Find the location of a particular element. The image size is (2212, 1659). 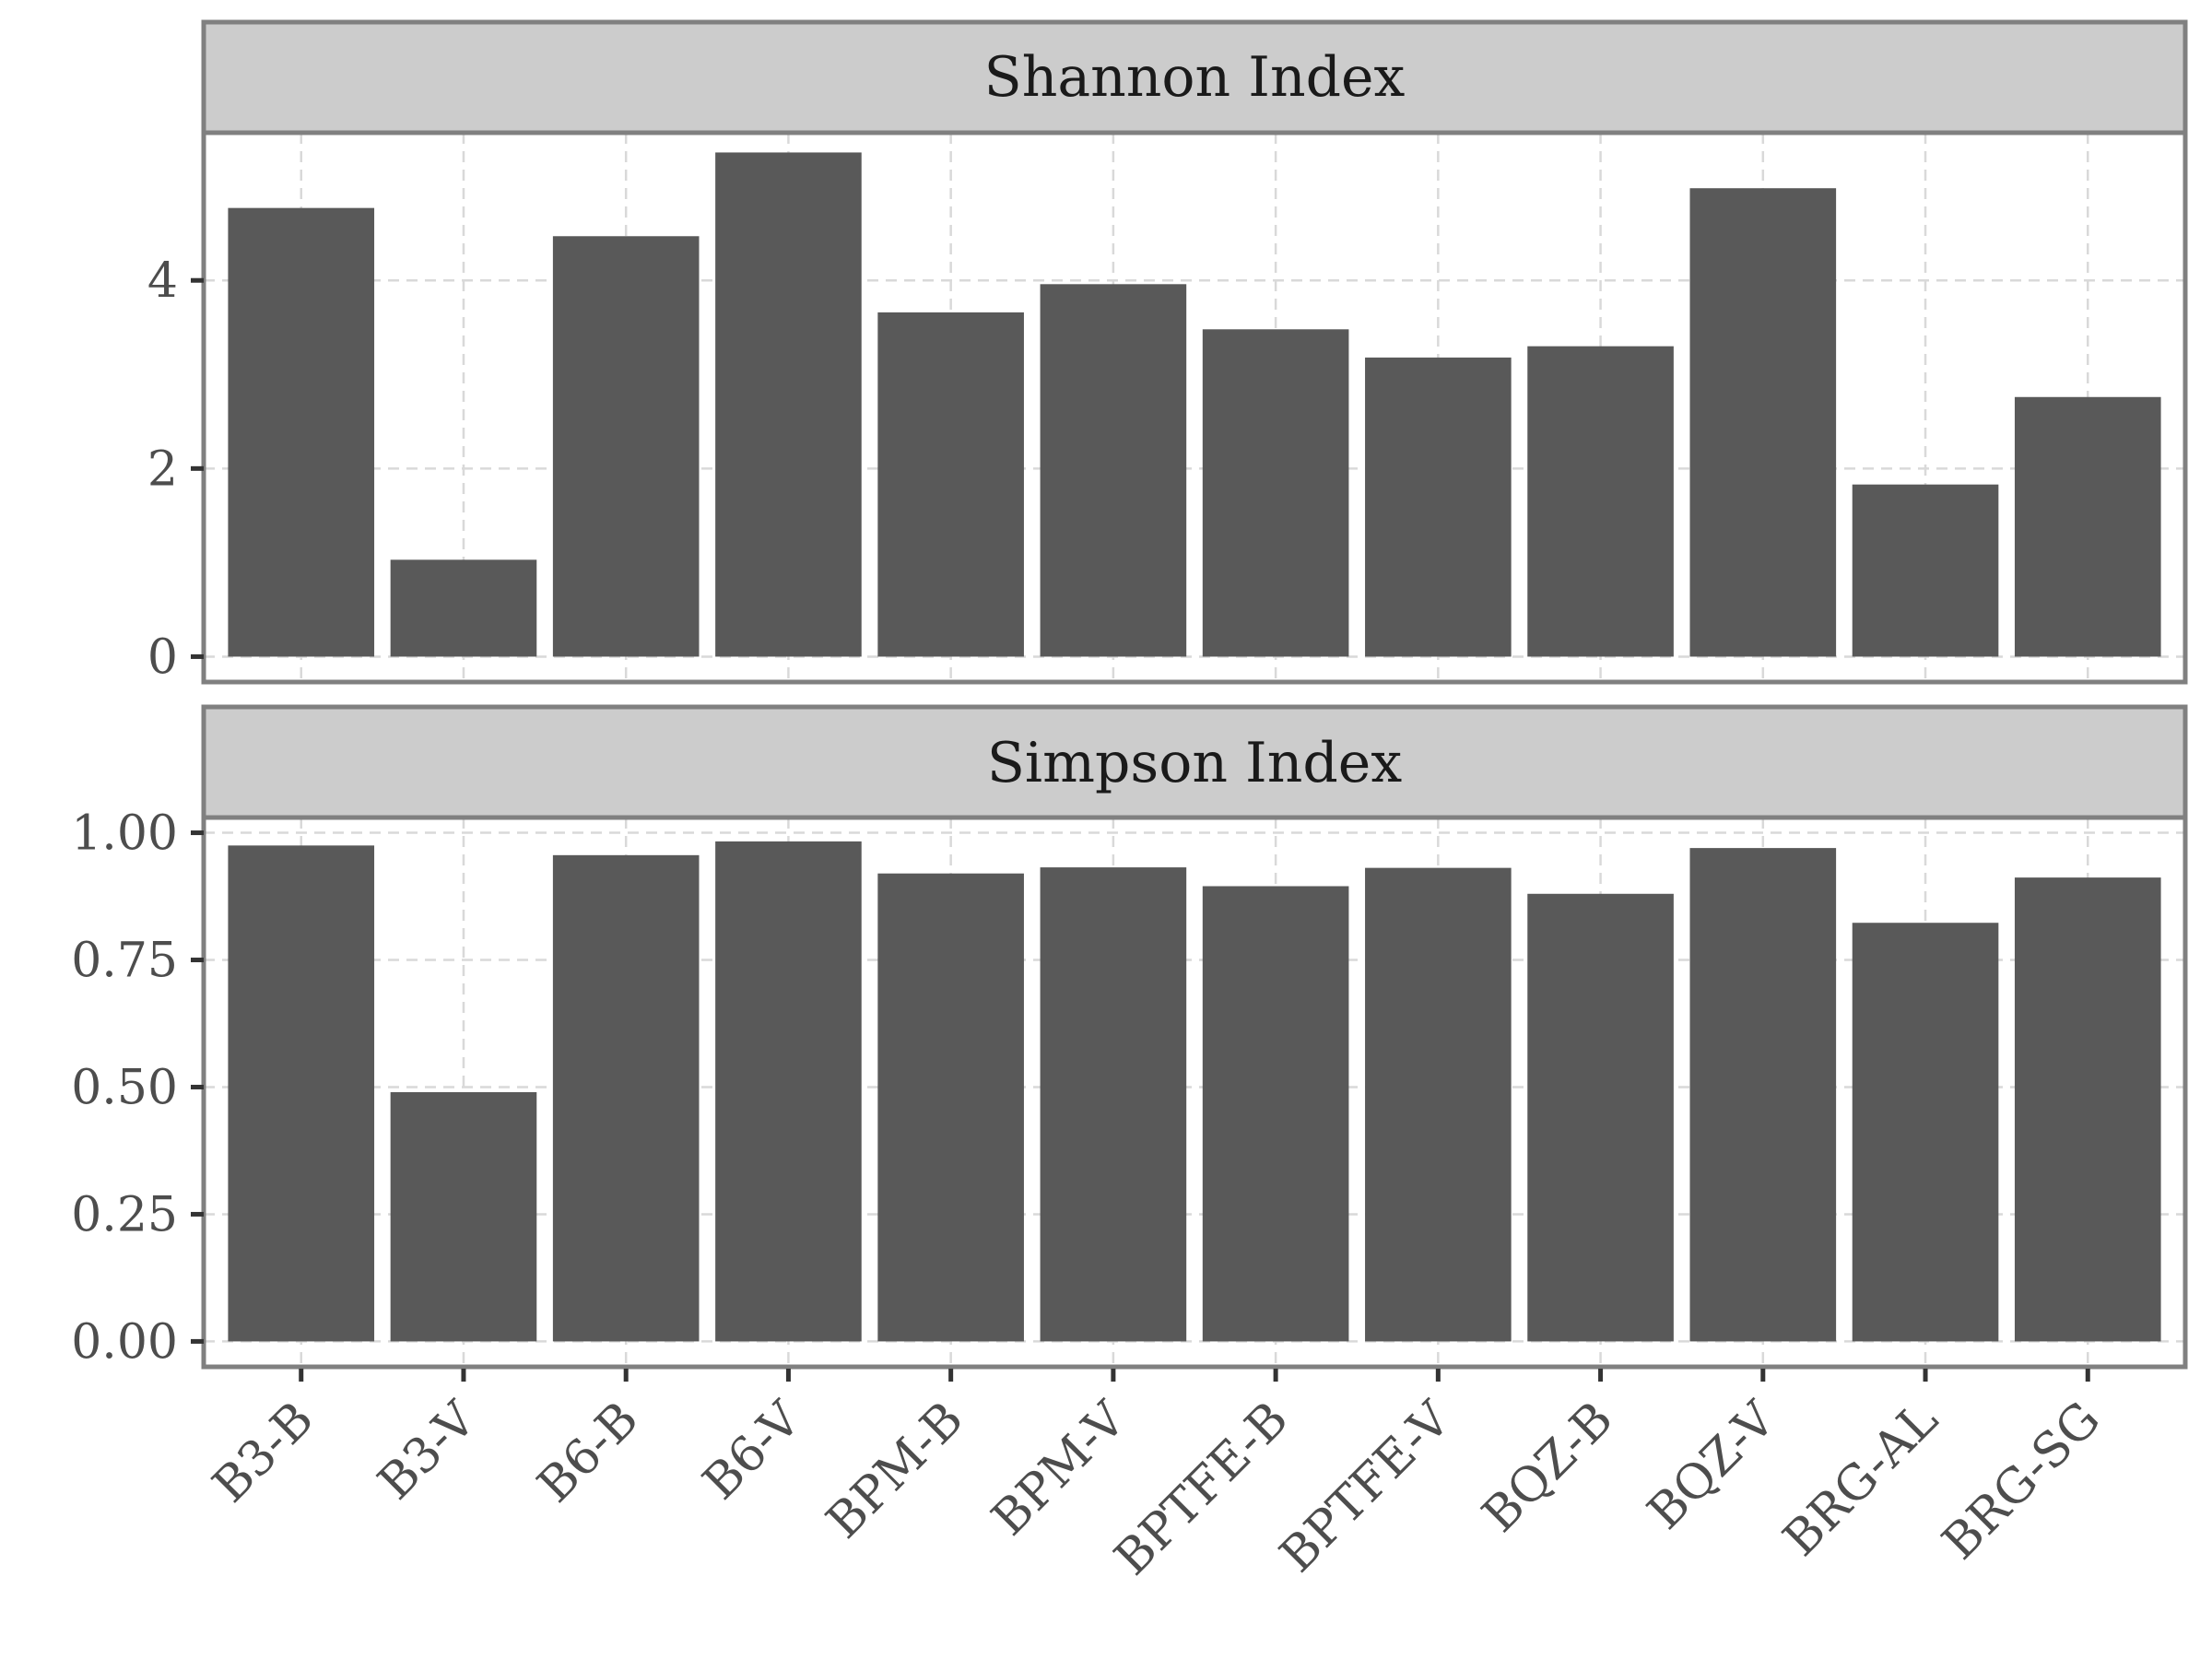

y-tick-label: 2 is located at coordinates (162, 469).